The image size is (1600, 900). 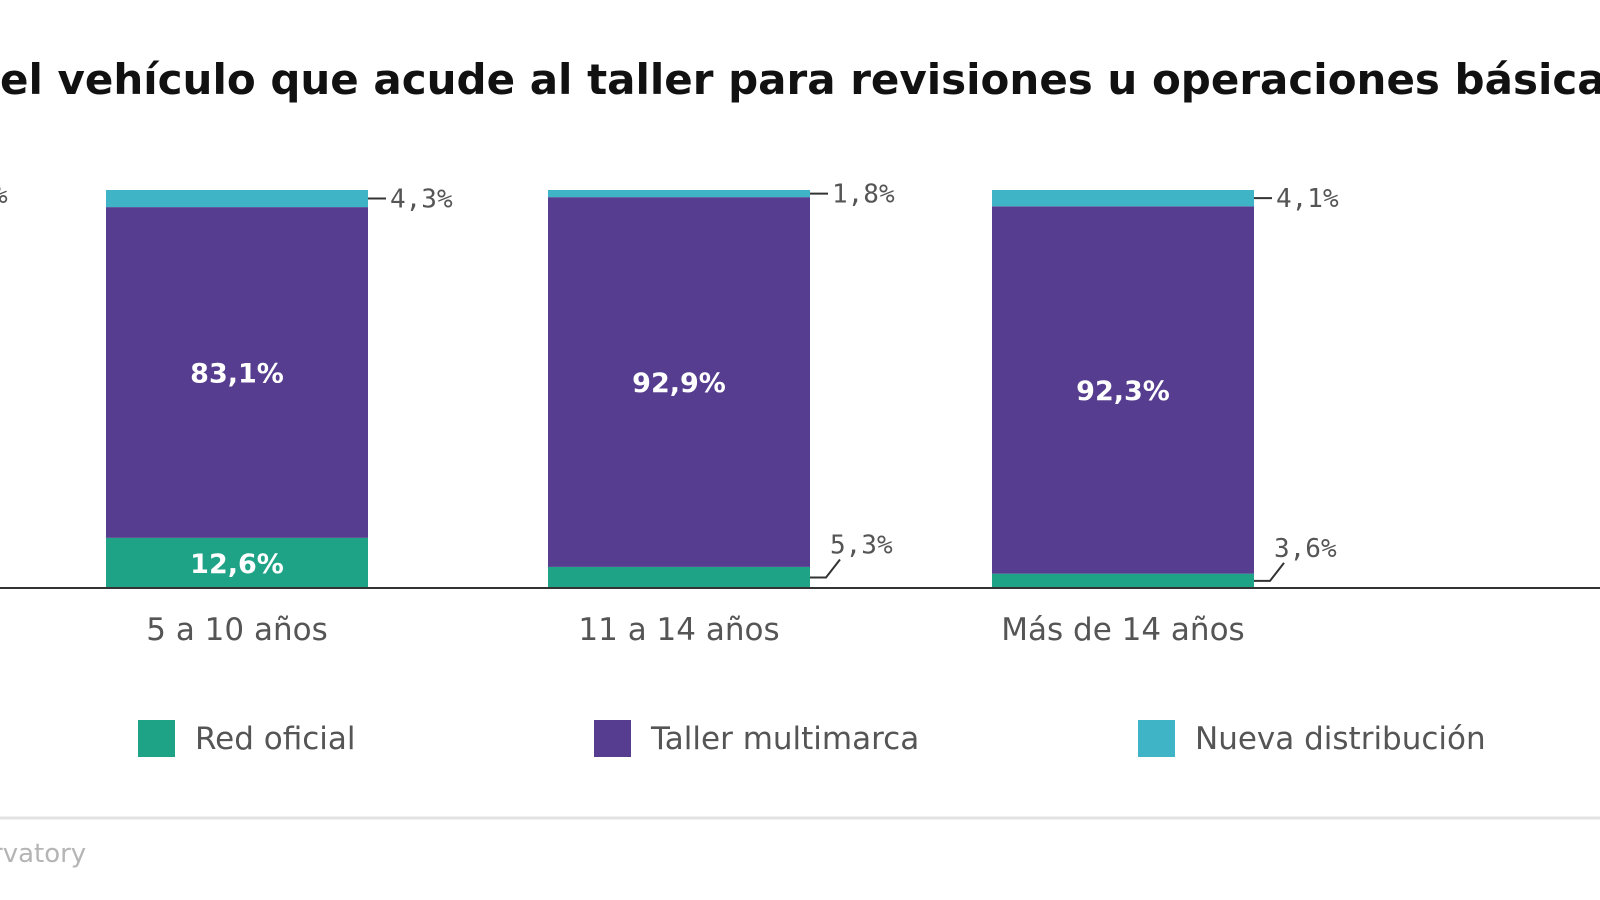 What do you see at coordinates (784, 739) in the screenshot?
I see `legend-label: Taller multimarca` at bounding box center [784, 739].